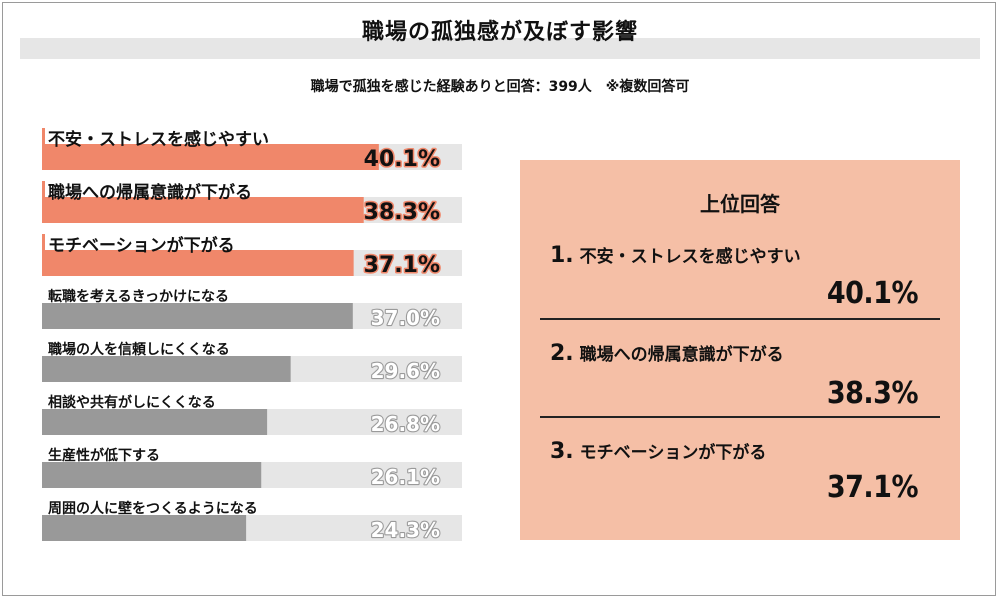 The width and height of the screenshot is (1000, 600). What do you see at coordinates (405, 424) in the screenshot?
I see `value-label-6: 26.8%` at bounding box center [405, 424].